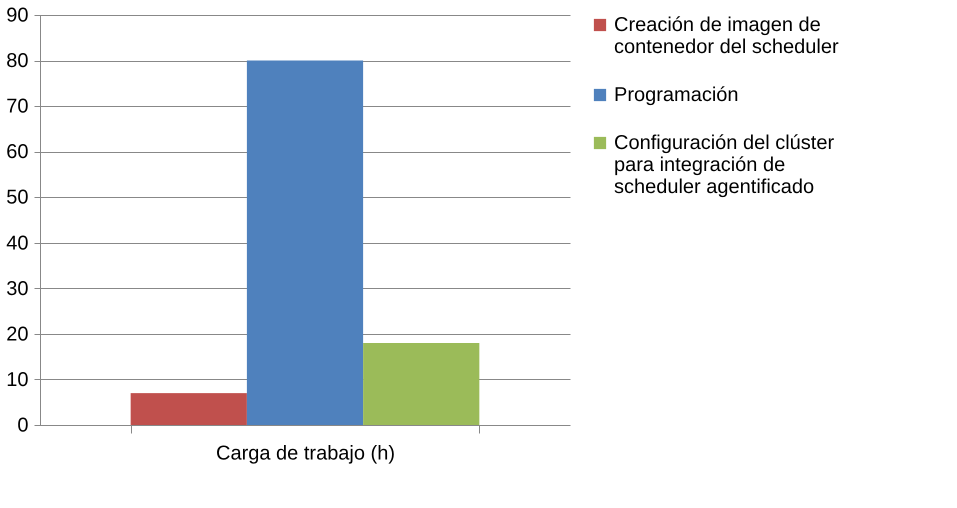  What do you see at coordinates (17, 379) in the screenshot?
I see `y-tick-label: 10` at bounding box center [17, 379].